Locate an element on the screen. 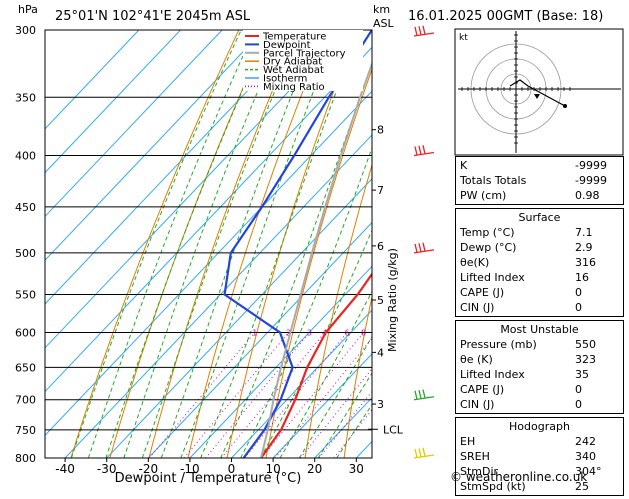 The width and height of the screenshot is (629, 499). km-tick-label: 4 is located at coordinates (380, 352).